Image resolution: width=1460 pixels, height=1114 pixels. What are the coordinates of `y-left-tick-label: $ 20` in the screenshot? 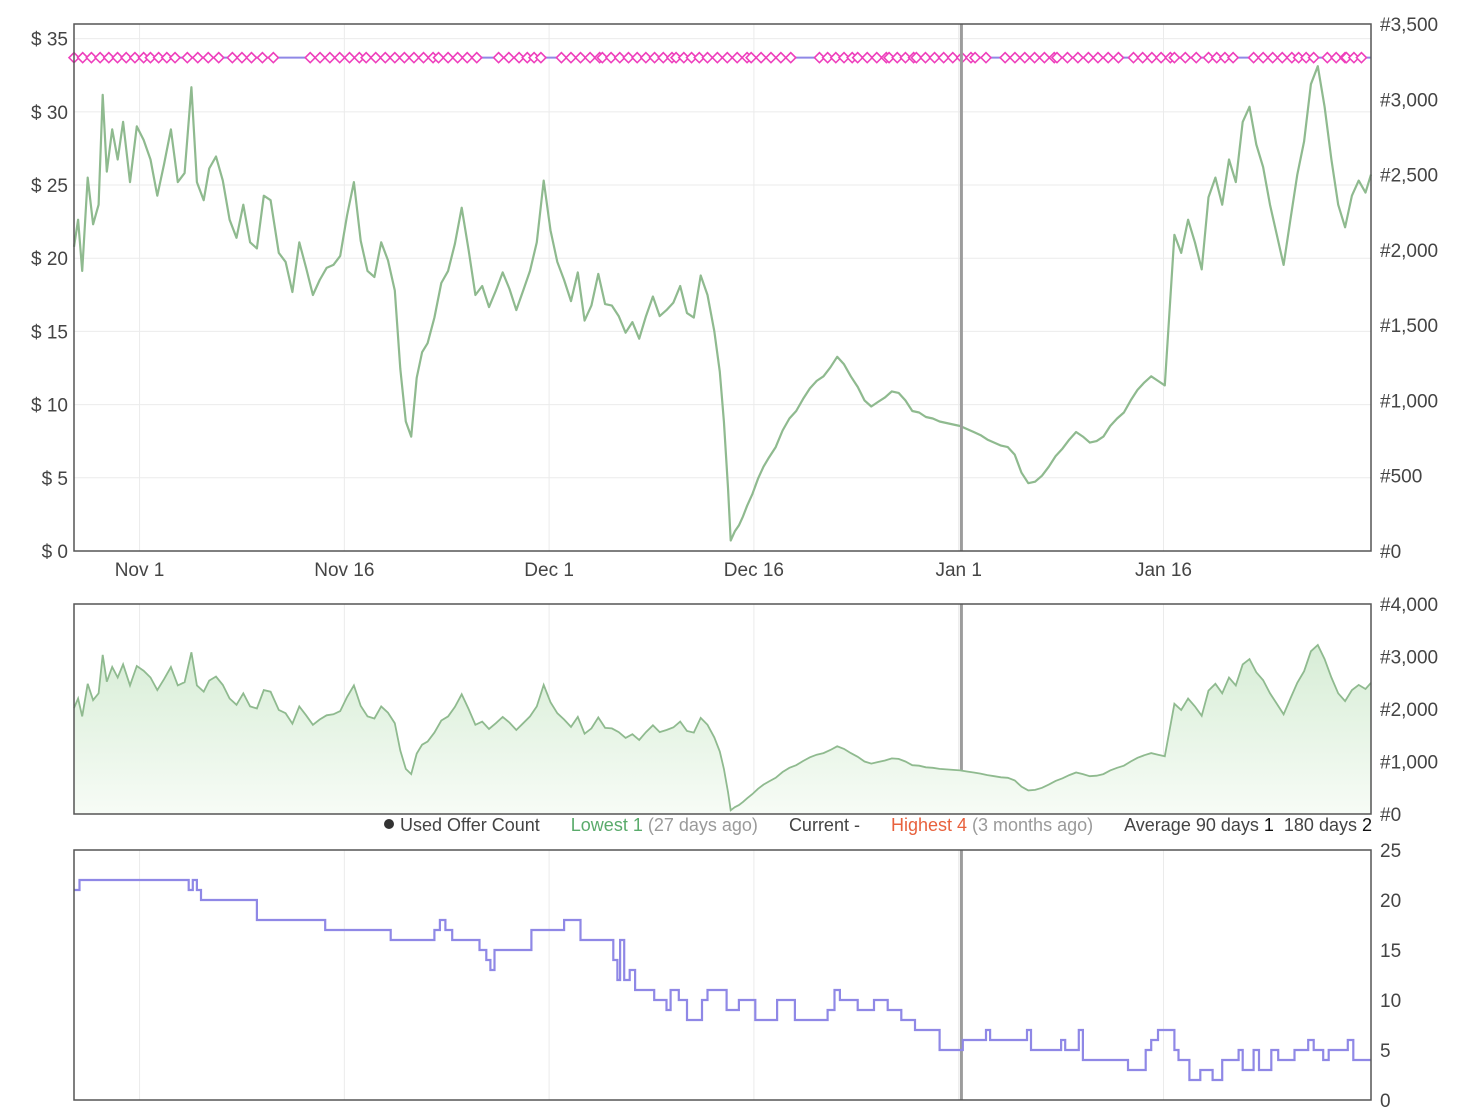 It's located at (49, 259).